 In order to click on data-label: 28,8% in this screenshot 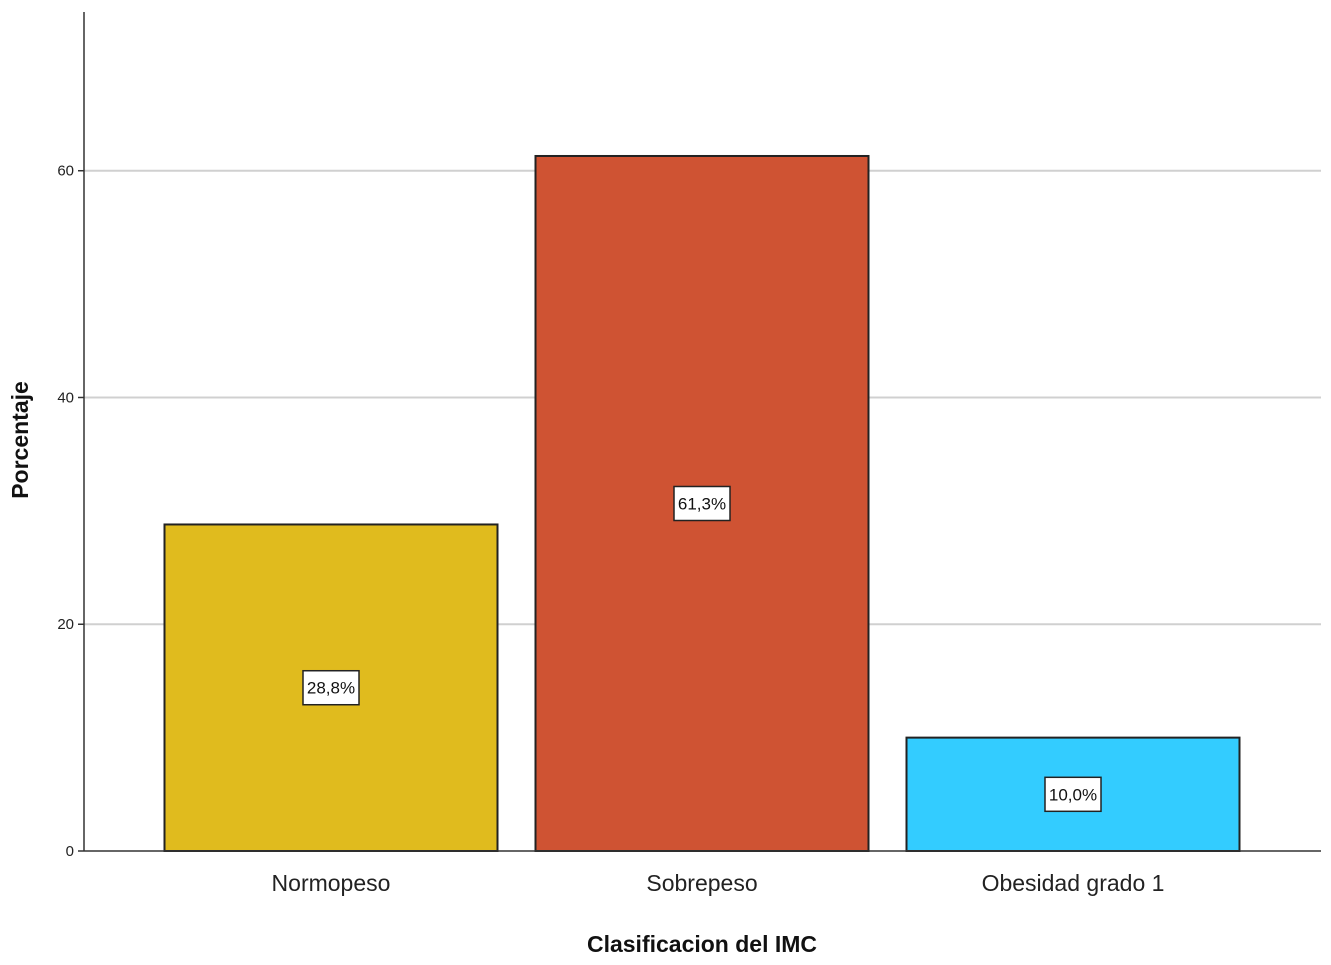, I will do `click(331, 688)`.